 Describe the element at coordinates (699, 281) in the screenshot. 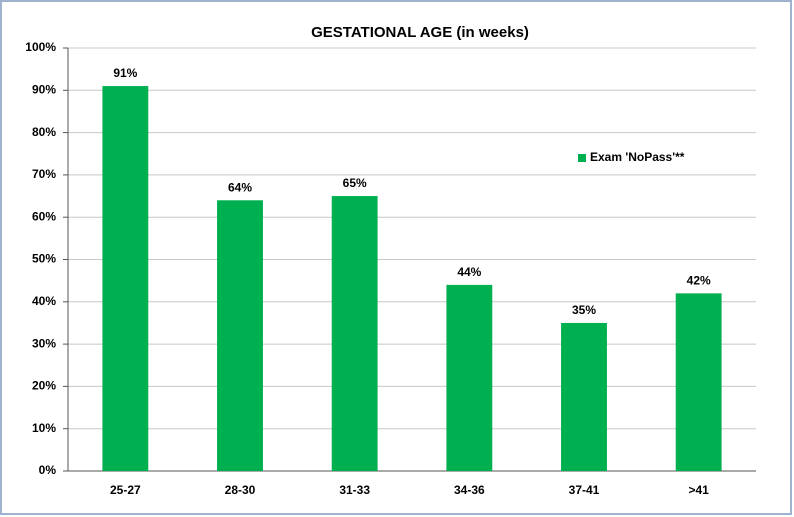

I see `data-label: 42%` at that location.